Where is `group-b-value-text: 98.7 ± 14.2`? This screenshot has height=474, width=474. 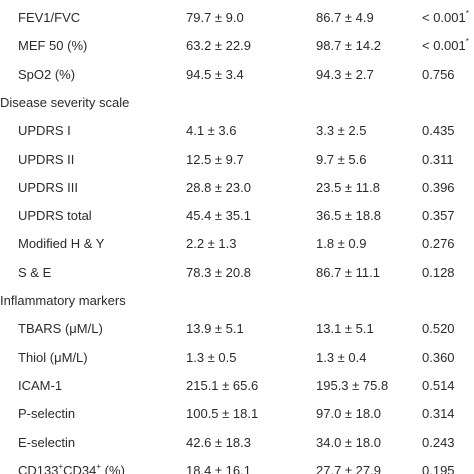 group-b-value-text: 98.7 ± 14.2 is located at coordinates (348, 46).